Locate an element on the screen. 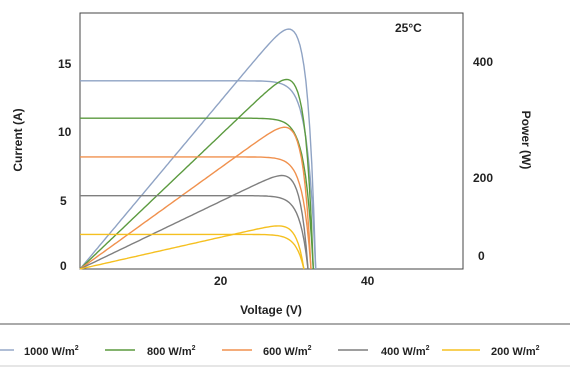 The height and width of the screenshot is (367, 570). x-ticks: 20 40 is located at coordinates (294, 281).